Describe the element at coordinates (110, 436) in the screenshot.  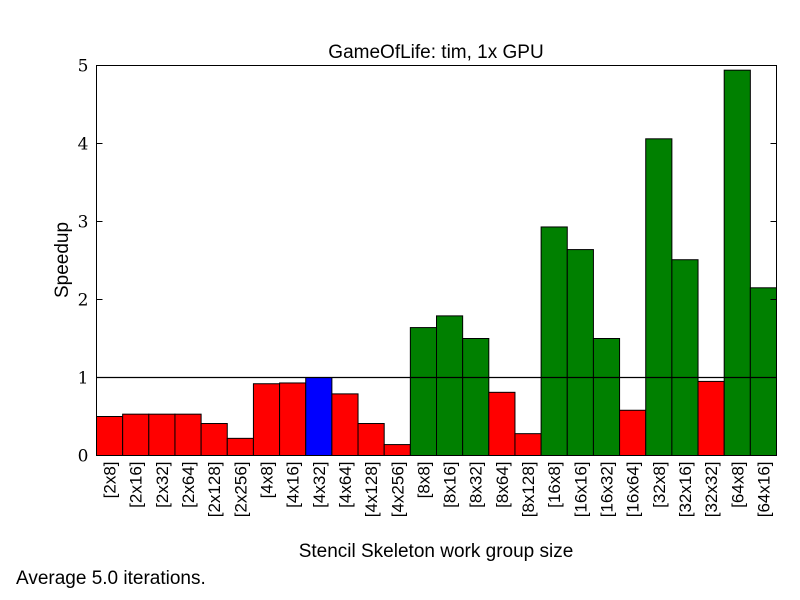
I see `bar-2x8` at that location.